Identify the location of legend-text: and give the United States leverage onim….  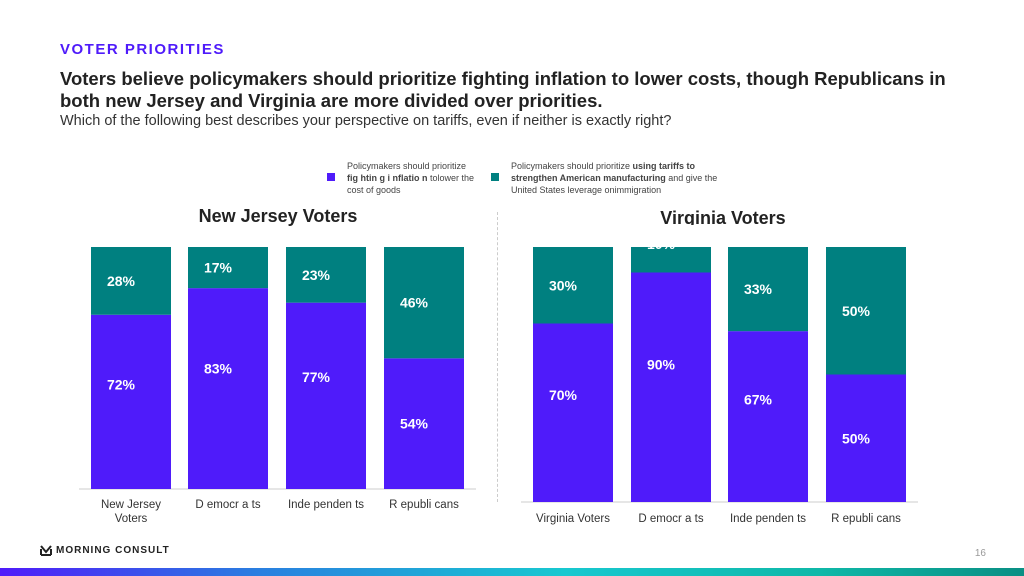
(614, 184).